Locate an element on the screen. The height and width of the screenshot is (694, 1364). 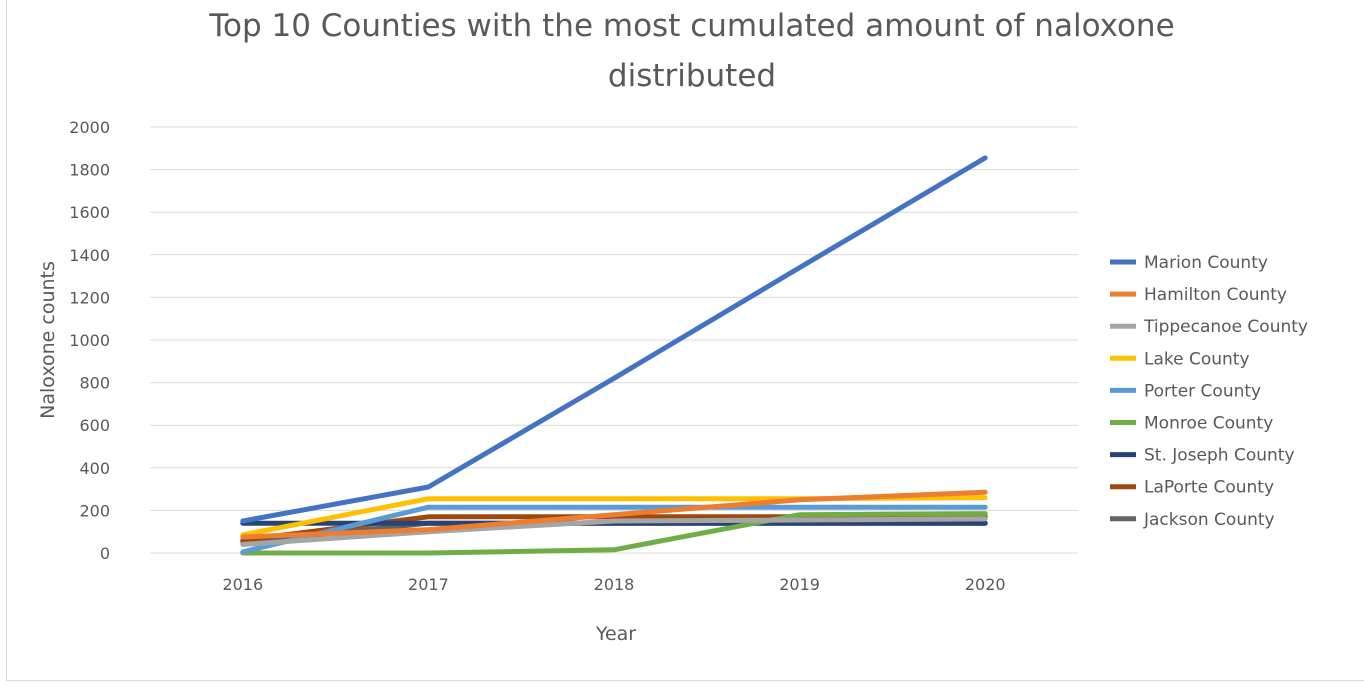
series-line-tippecanoe-county is located at coordinates (614, 531).